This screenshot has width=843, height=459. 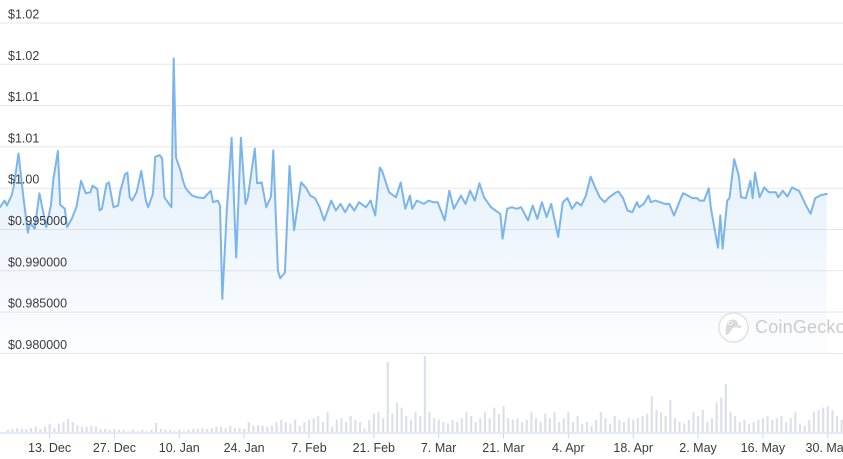 I want to click on coingecko-watermark: CoinGecko, so click(x=780, y=327).